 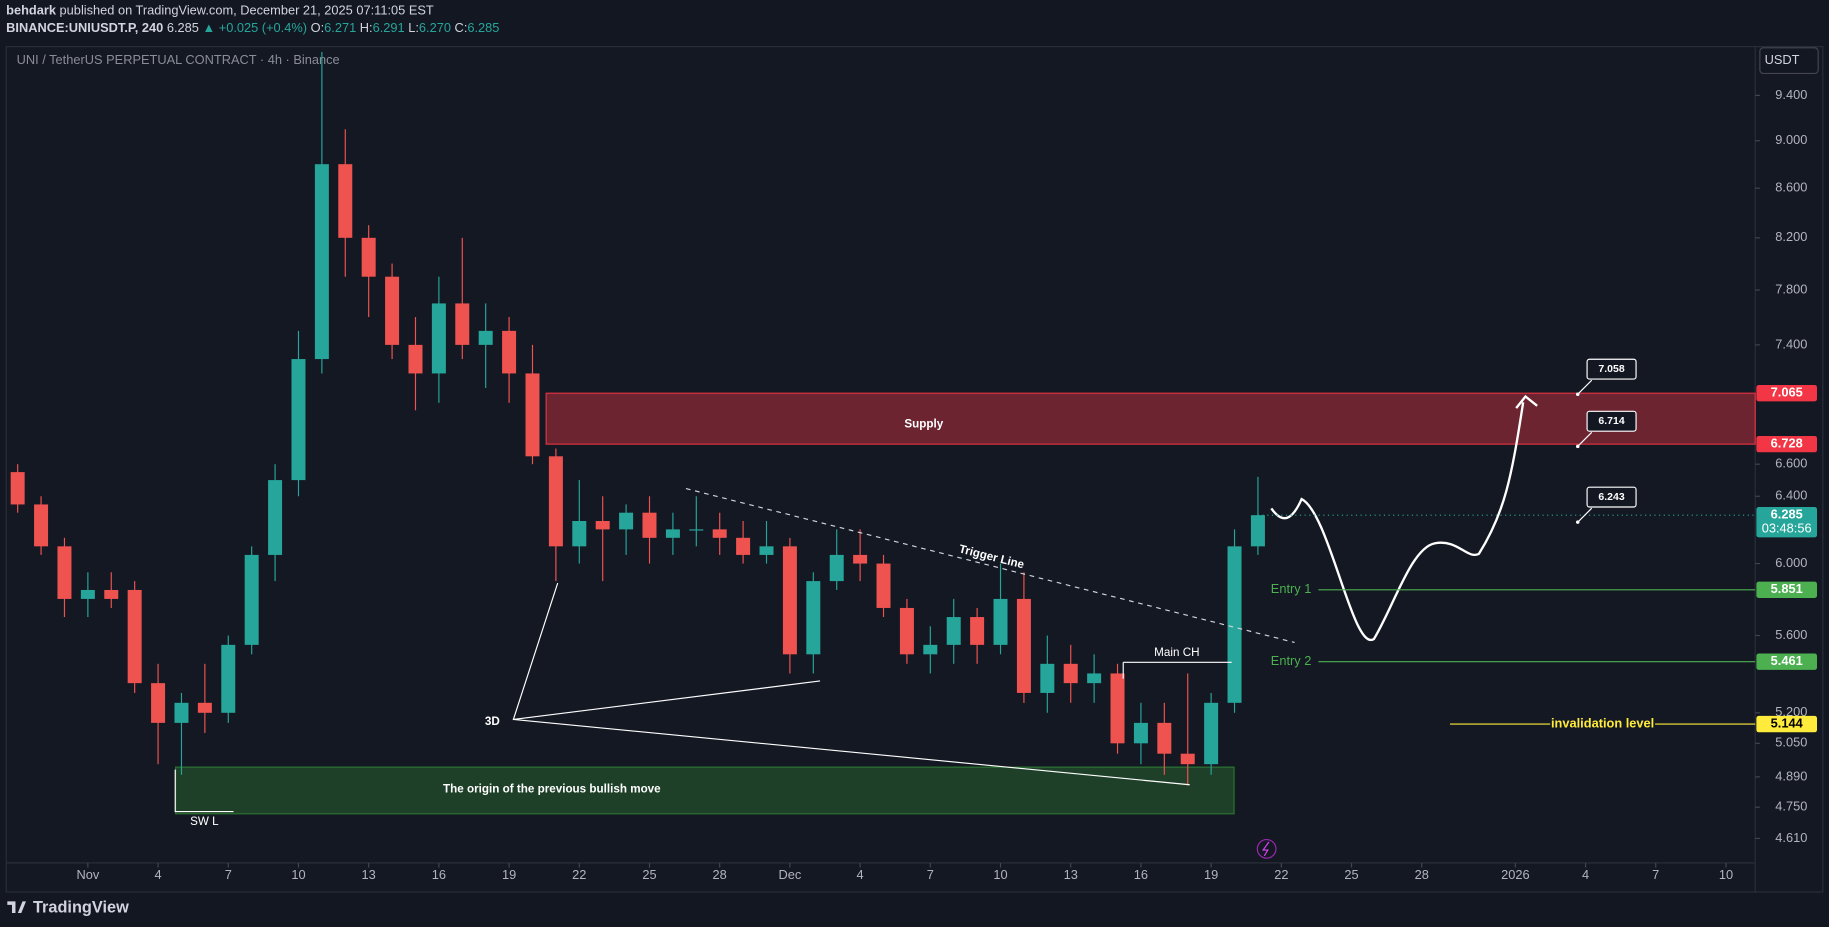 What do you see at coordinates (990, 566) in the screenshot?
I see `trigger-line` at bounding box center [990, 566].